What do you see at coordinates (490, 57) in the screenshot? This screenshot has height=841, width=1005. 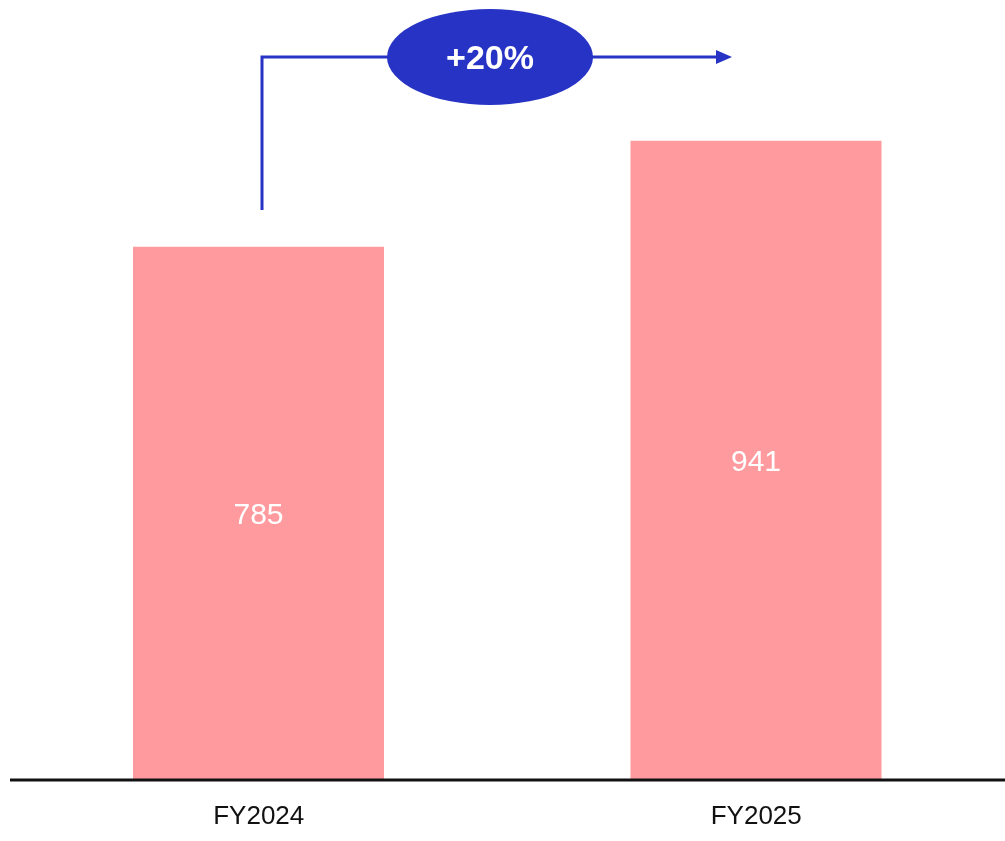 I see `text: +20%` at bounding box center [490, 57].